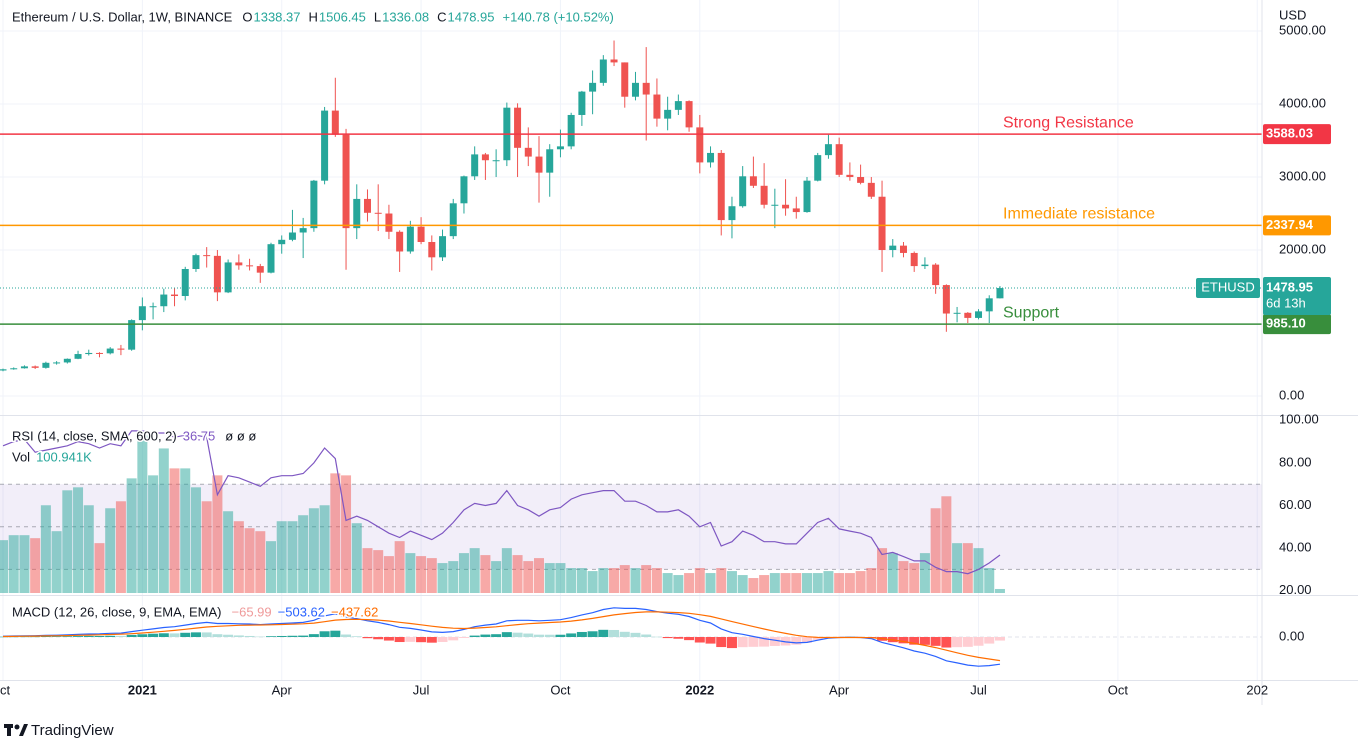  What do you see at coordinates (1289, 286) in the screenshot?
I see `price-tag-label: 1478.95` at bounding box center [1289, 286].